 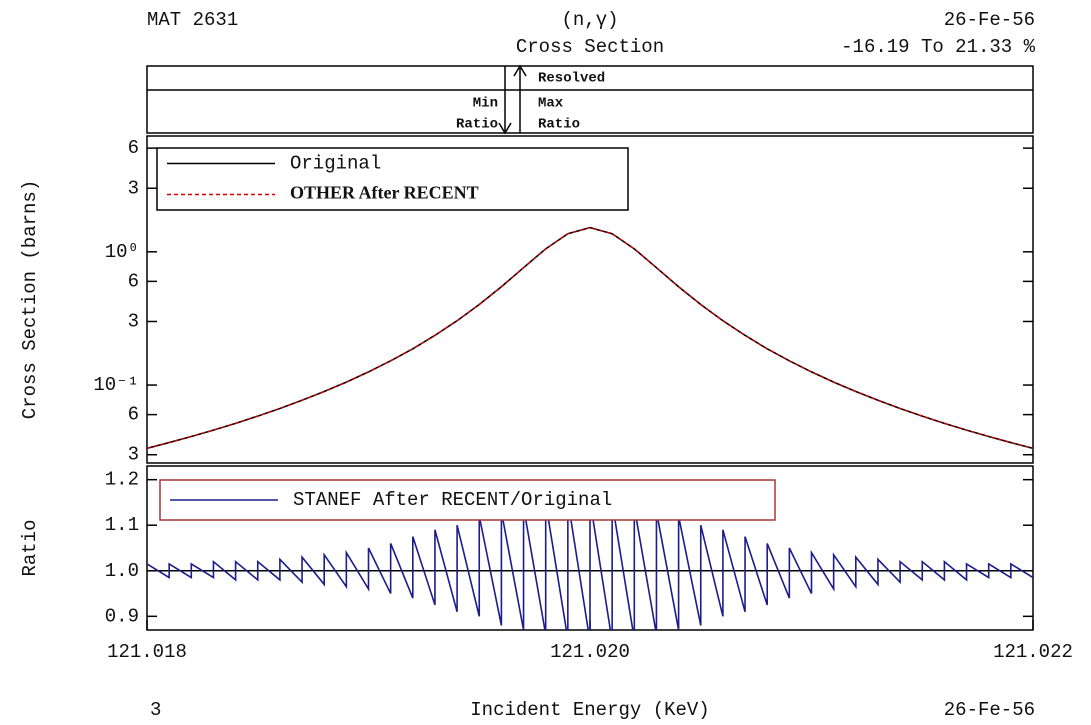 What do you see at coordinates (1033, 652) in the screenshot?
I see `x-tick-label: 121.022` at bounding box center [1033, 652].